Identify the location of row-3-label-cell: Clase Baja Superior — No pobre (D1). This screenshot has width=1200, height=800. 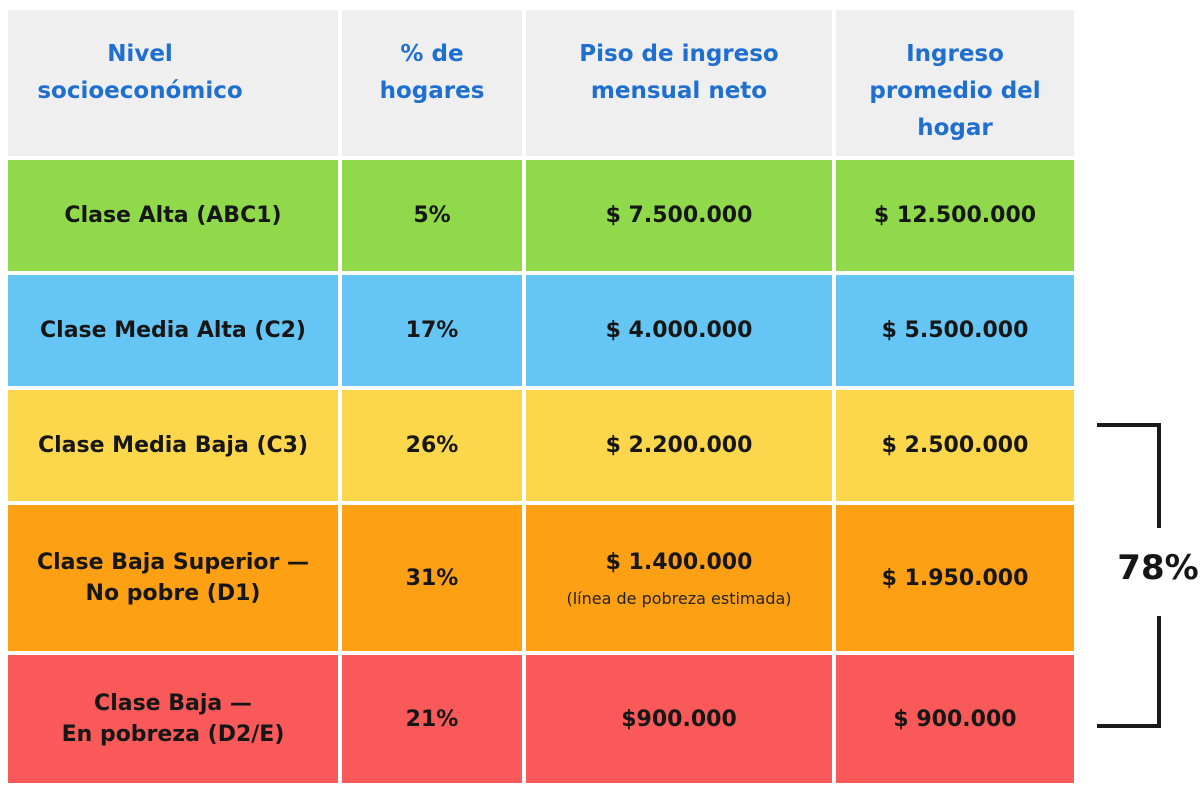
(173, 578).